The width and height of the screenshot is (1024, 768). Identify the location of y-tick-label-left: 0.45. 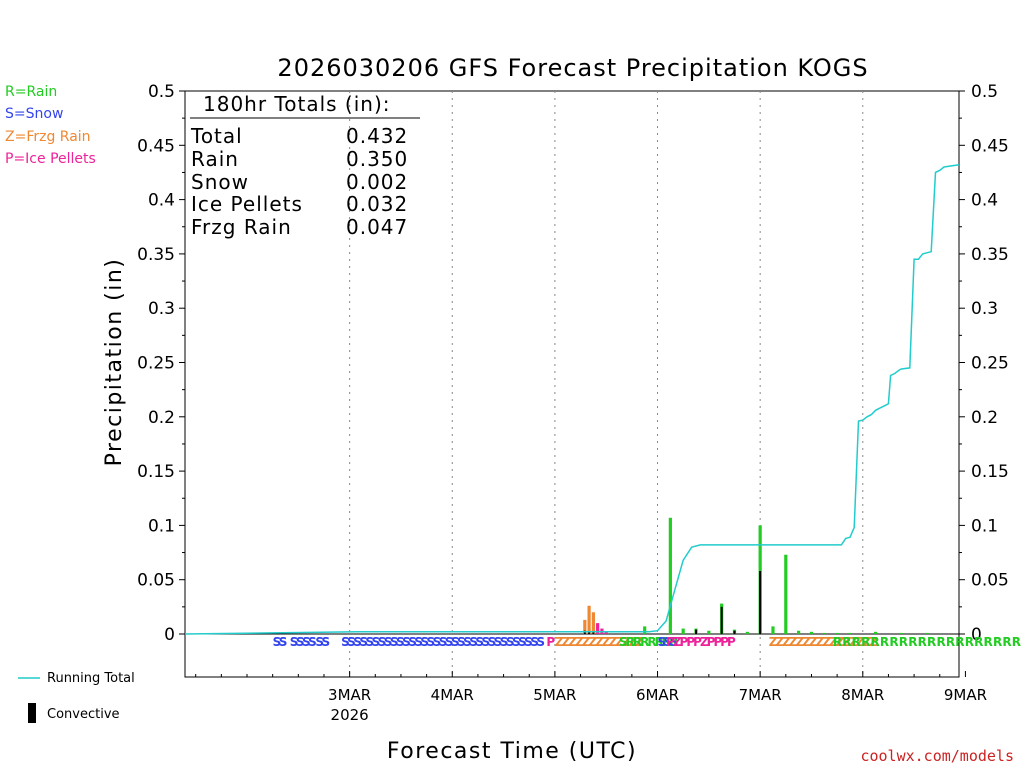
(156, 146).